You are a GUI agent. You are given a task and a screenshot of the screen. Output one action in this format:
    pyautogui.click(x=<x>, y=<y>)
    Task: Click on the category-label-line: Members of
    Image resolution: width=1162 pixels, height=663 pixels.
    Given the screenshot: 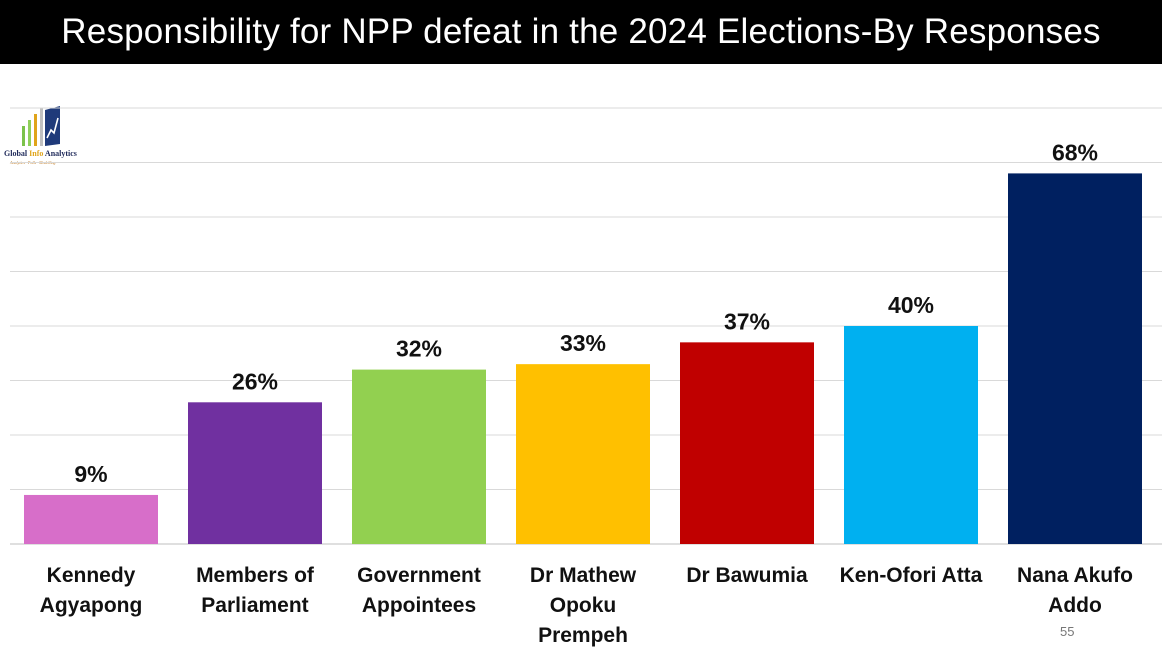 What is the action you would take?
    pyautogui.click(x=255, y=575)
    